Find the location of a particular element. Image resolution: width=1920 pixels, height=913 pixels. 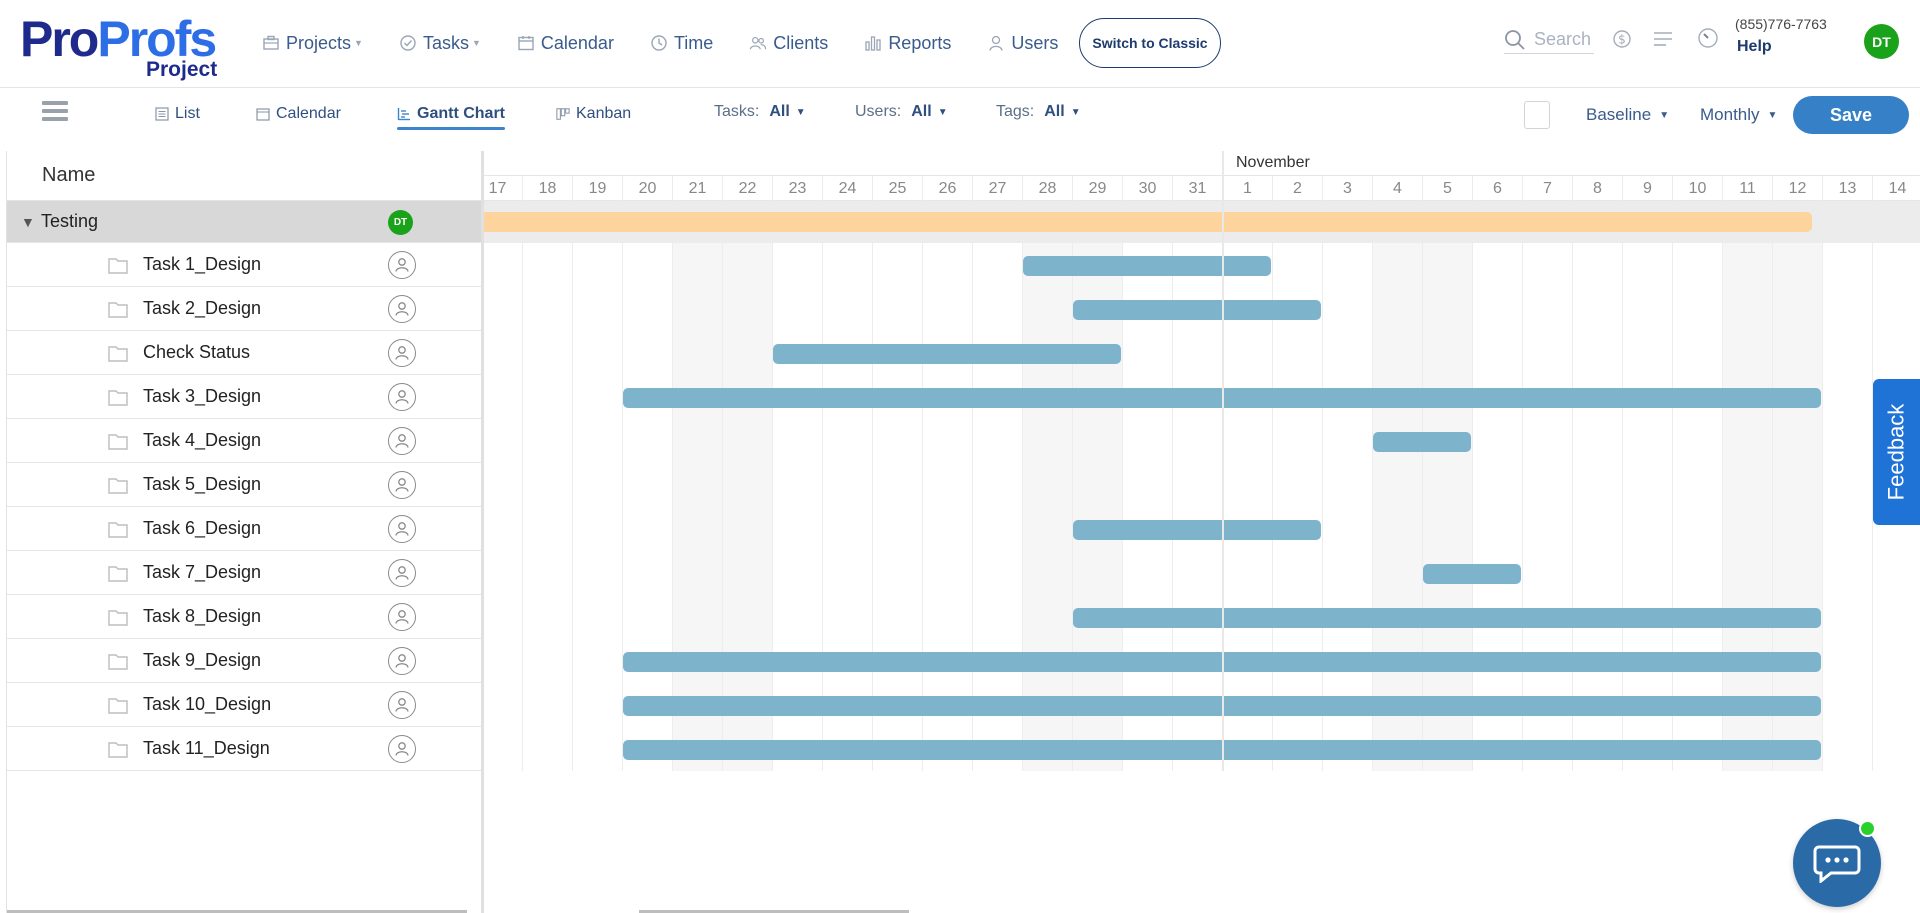

search-box: Search is located at coordinates (1549, 40).